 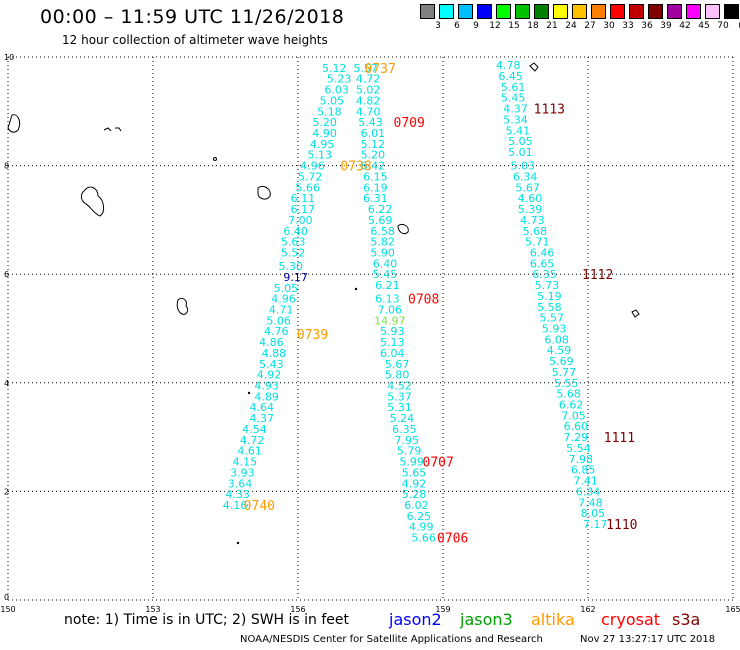 I want to click on wave-height-label: 5.45, so click(x=385, y=274).